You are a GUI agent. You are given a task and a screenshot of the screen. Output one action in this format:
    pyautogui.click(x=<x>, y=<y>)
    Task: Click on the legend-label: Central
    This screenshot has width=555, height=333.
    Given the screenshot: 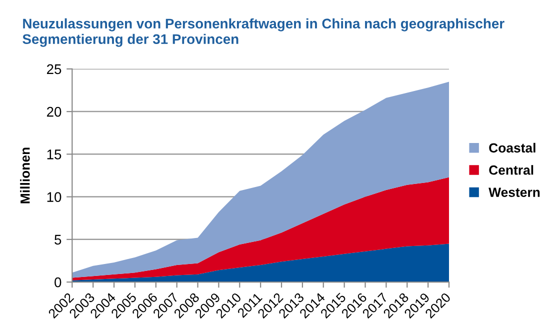 What is the action you would take?
    pyautogui.click(x=511, y=170)
    